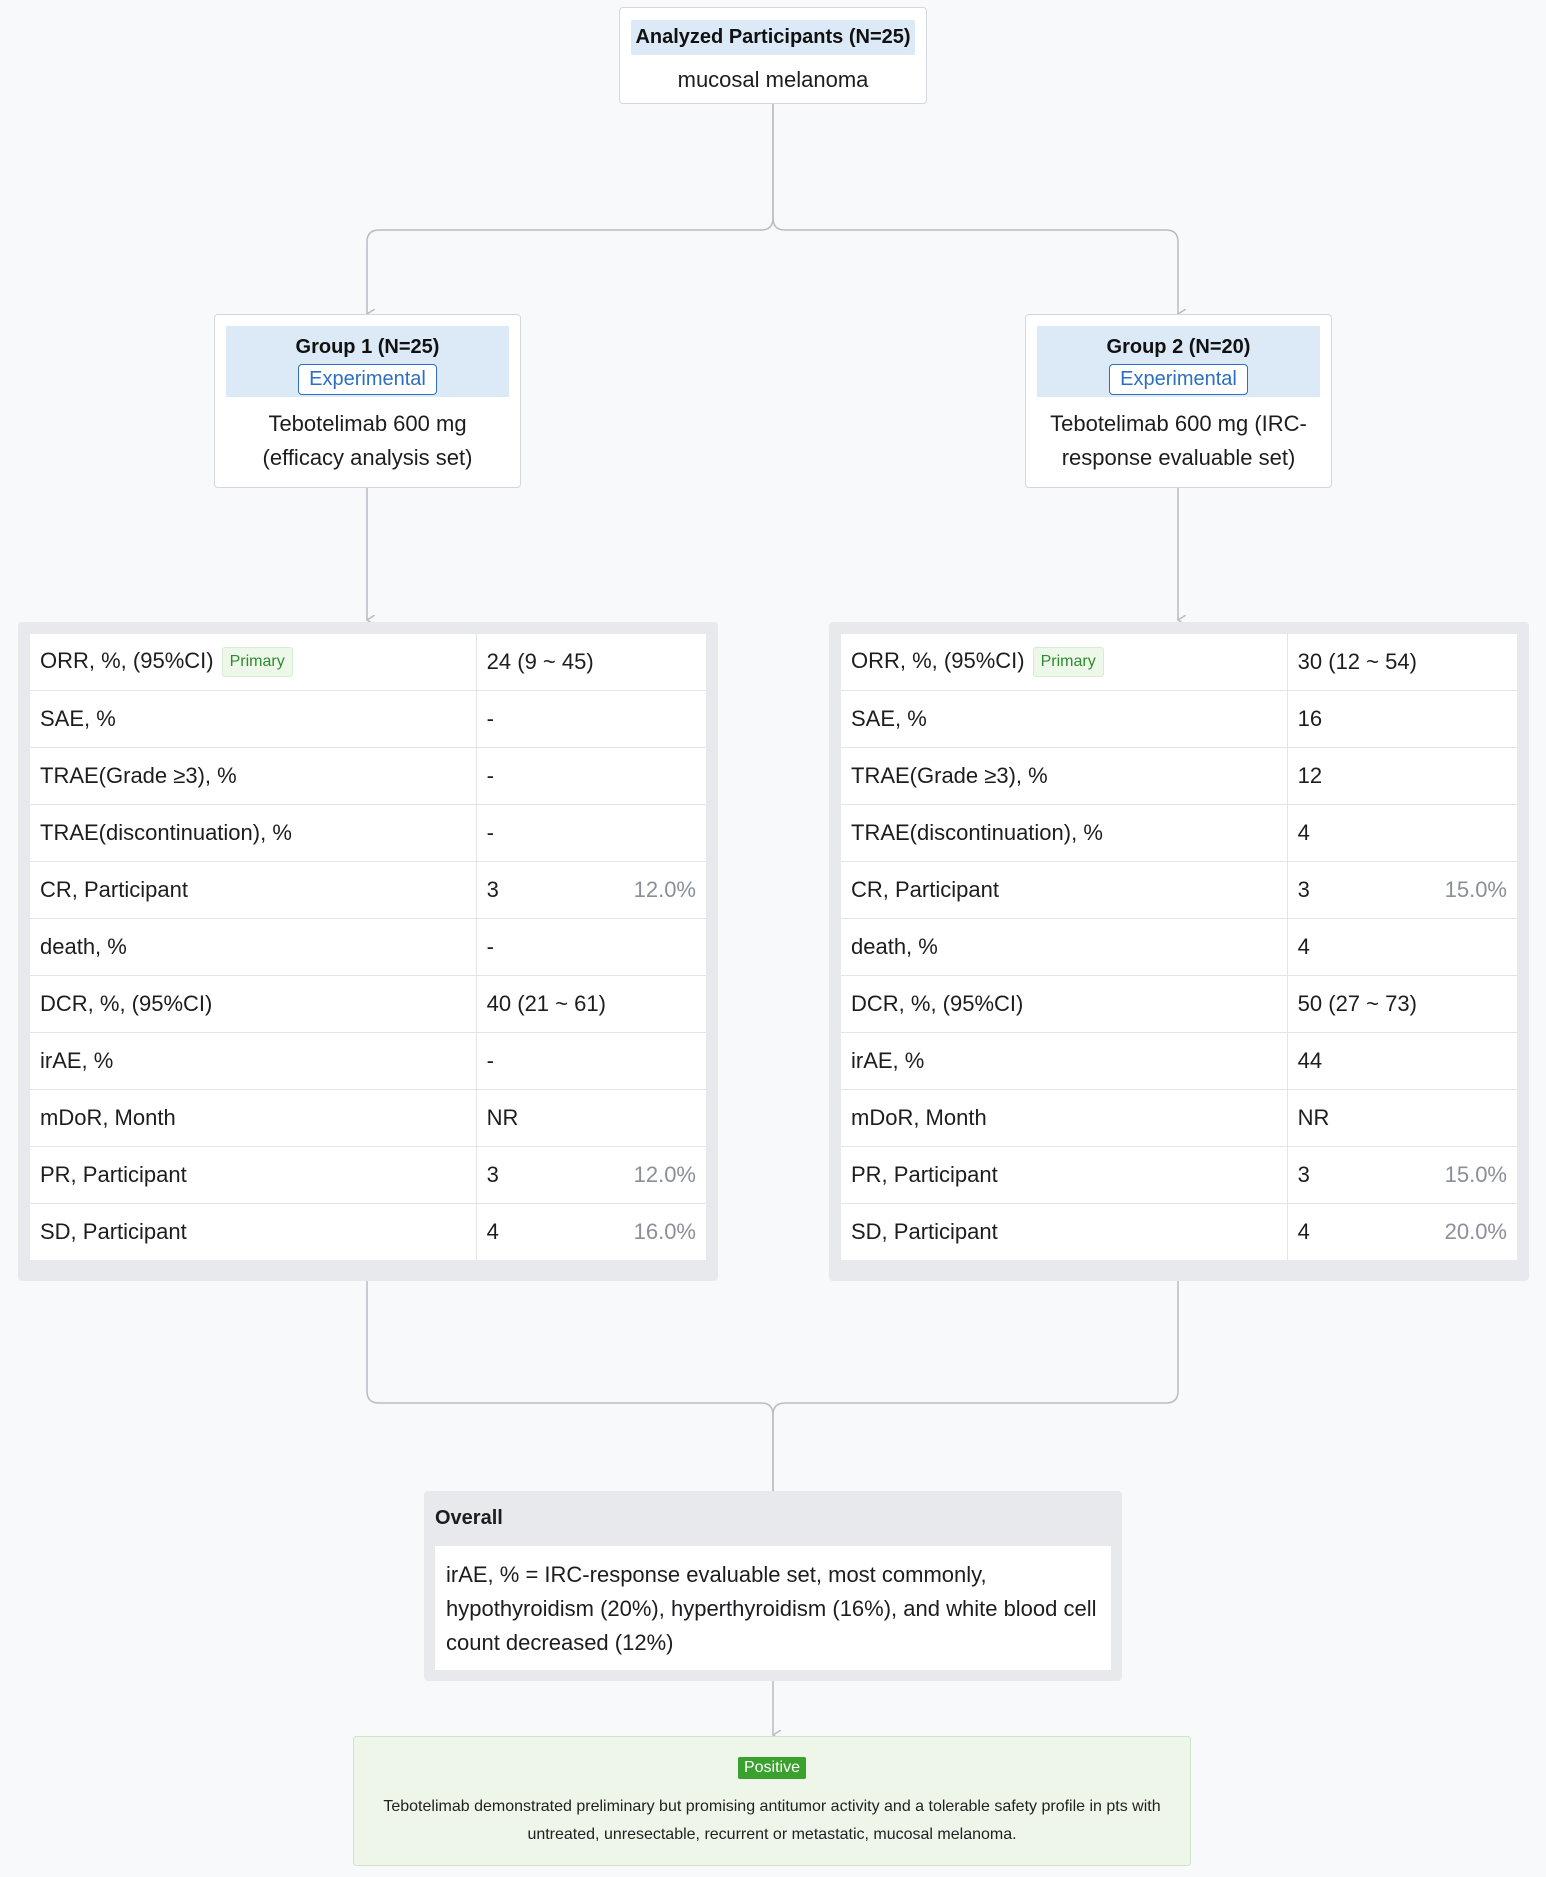  Describe the element at coordinates (368, 1175) in the screenshot. I see `result-row: PR, Participant312.0%` at that location.